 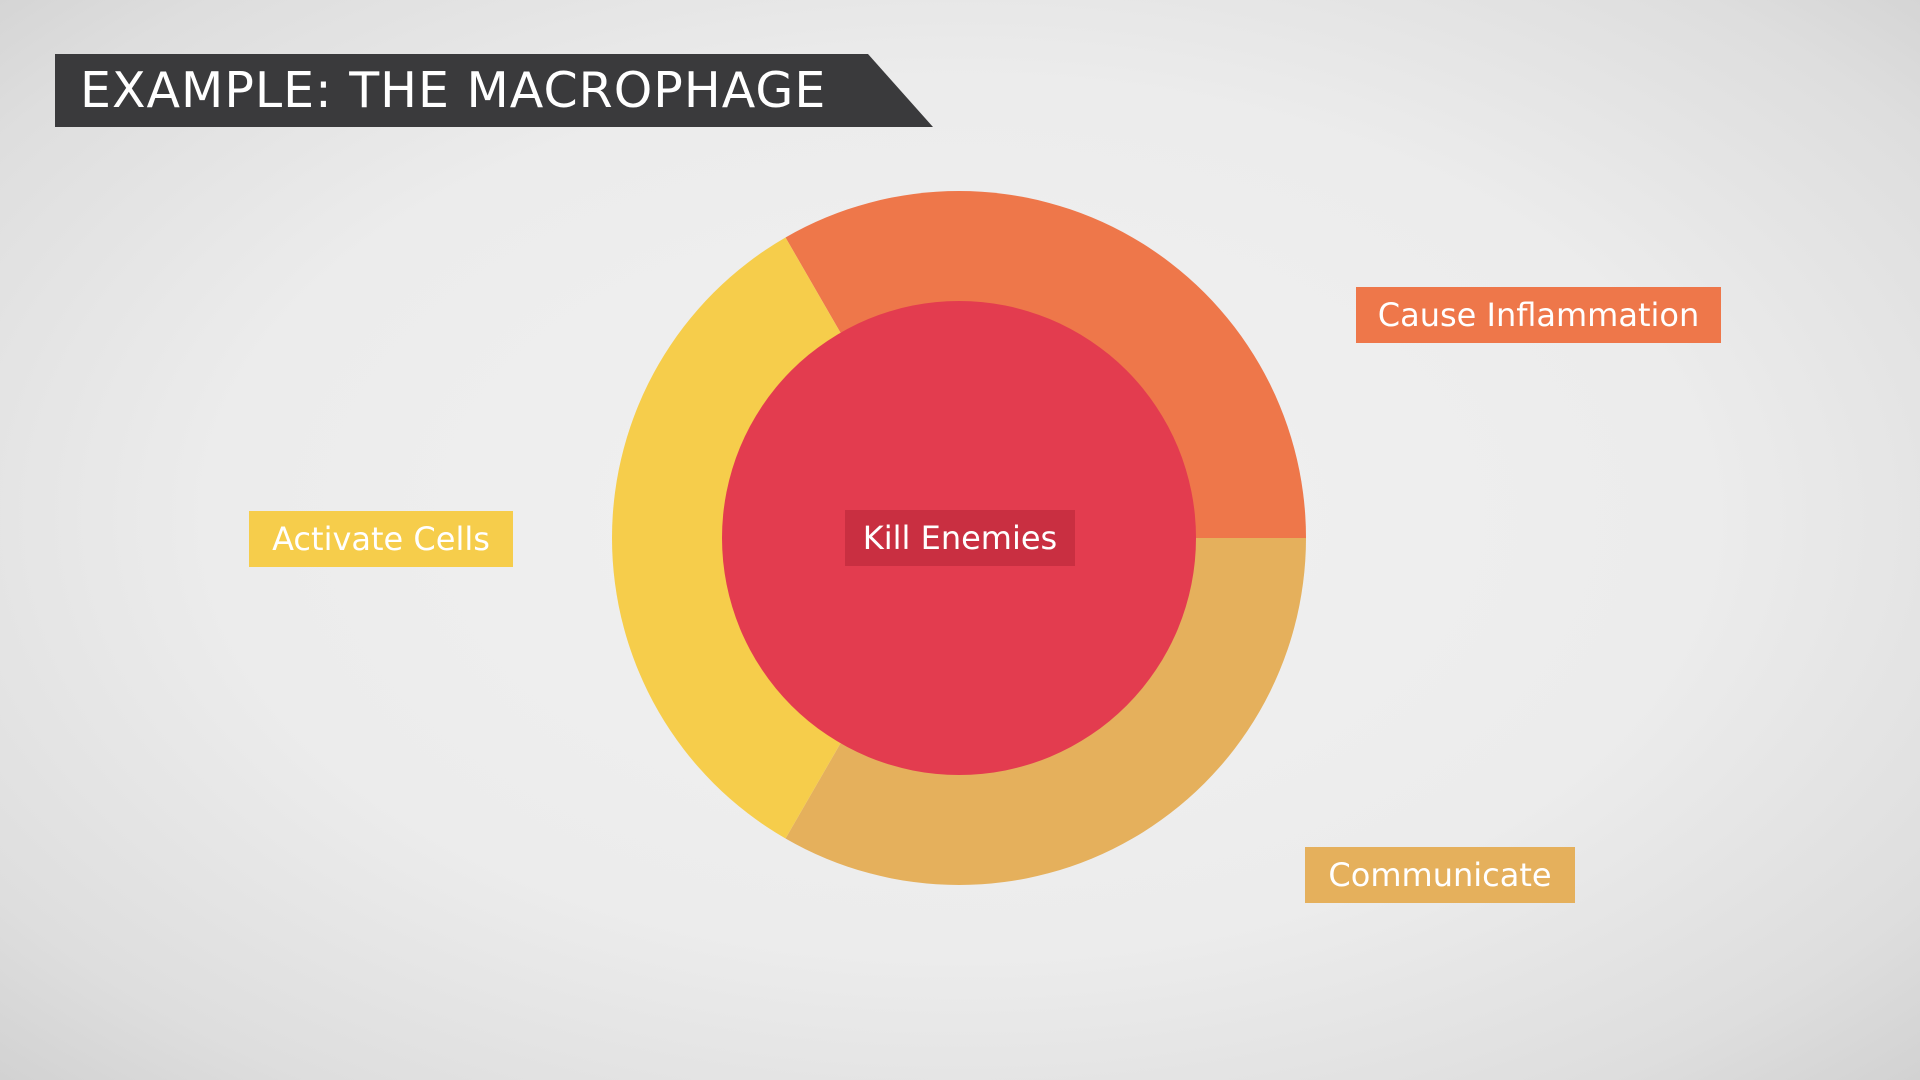 I want to click on label-kill-enemies: Kill Enemies, so click(x=960, y=538).